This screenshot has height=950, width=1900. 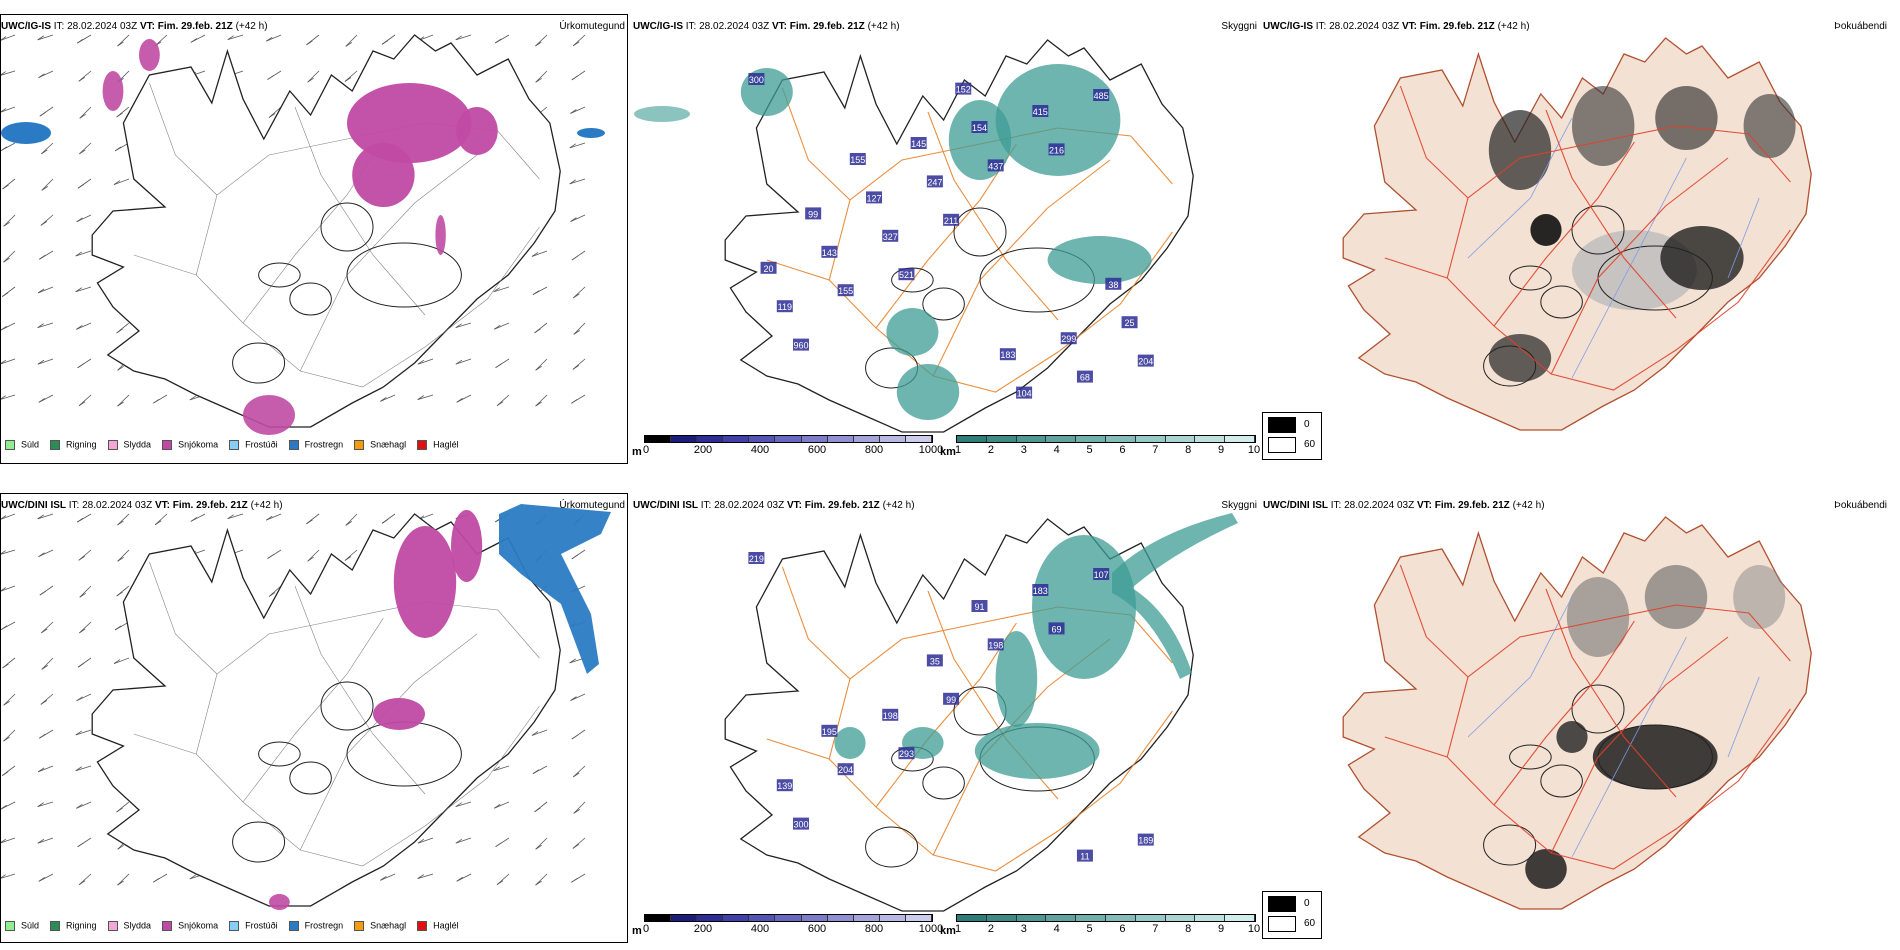 I want to click on colorbar-tick: 600, so click(x=817, y=450).